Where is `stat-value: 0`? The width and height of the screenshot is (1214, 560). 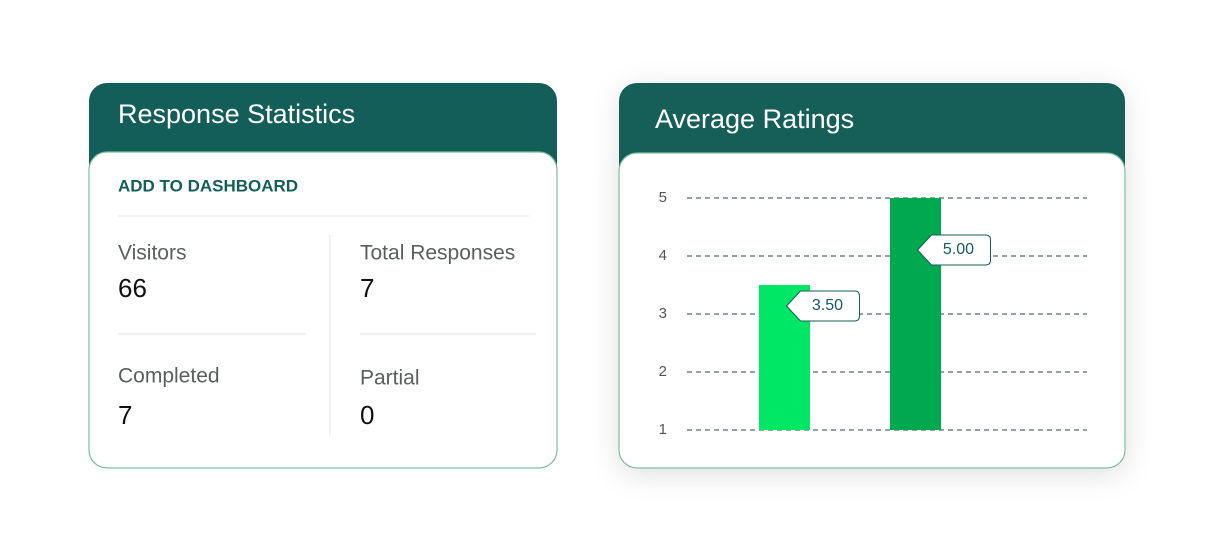 stat-value: 0 is located at coordinates (367, 415).